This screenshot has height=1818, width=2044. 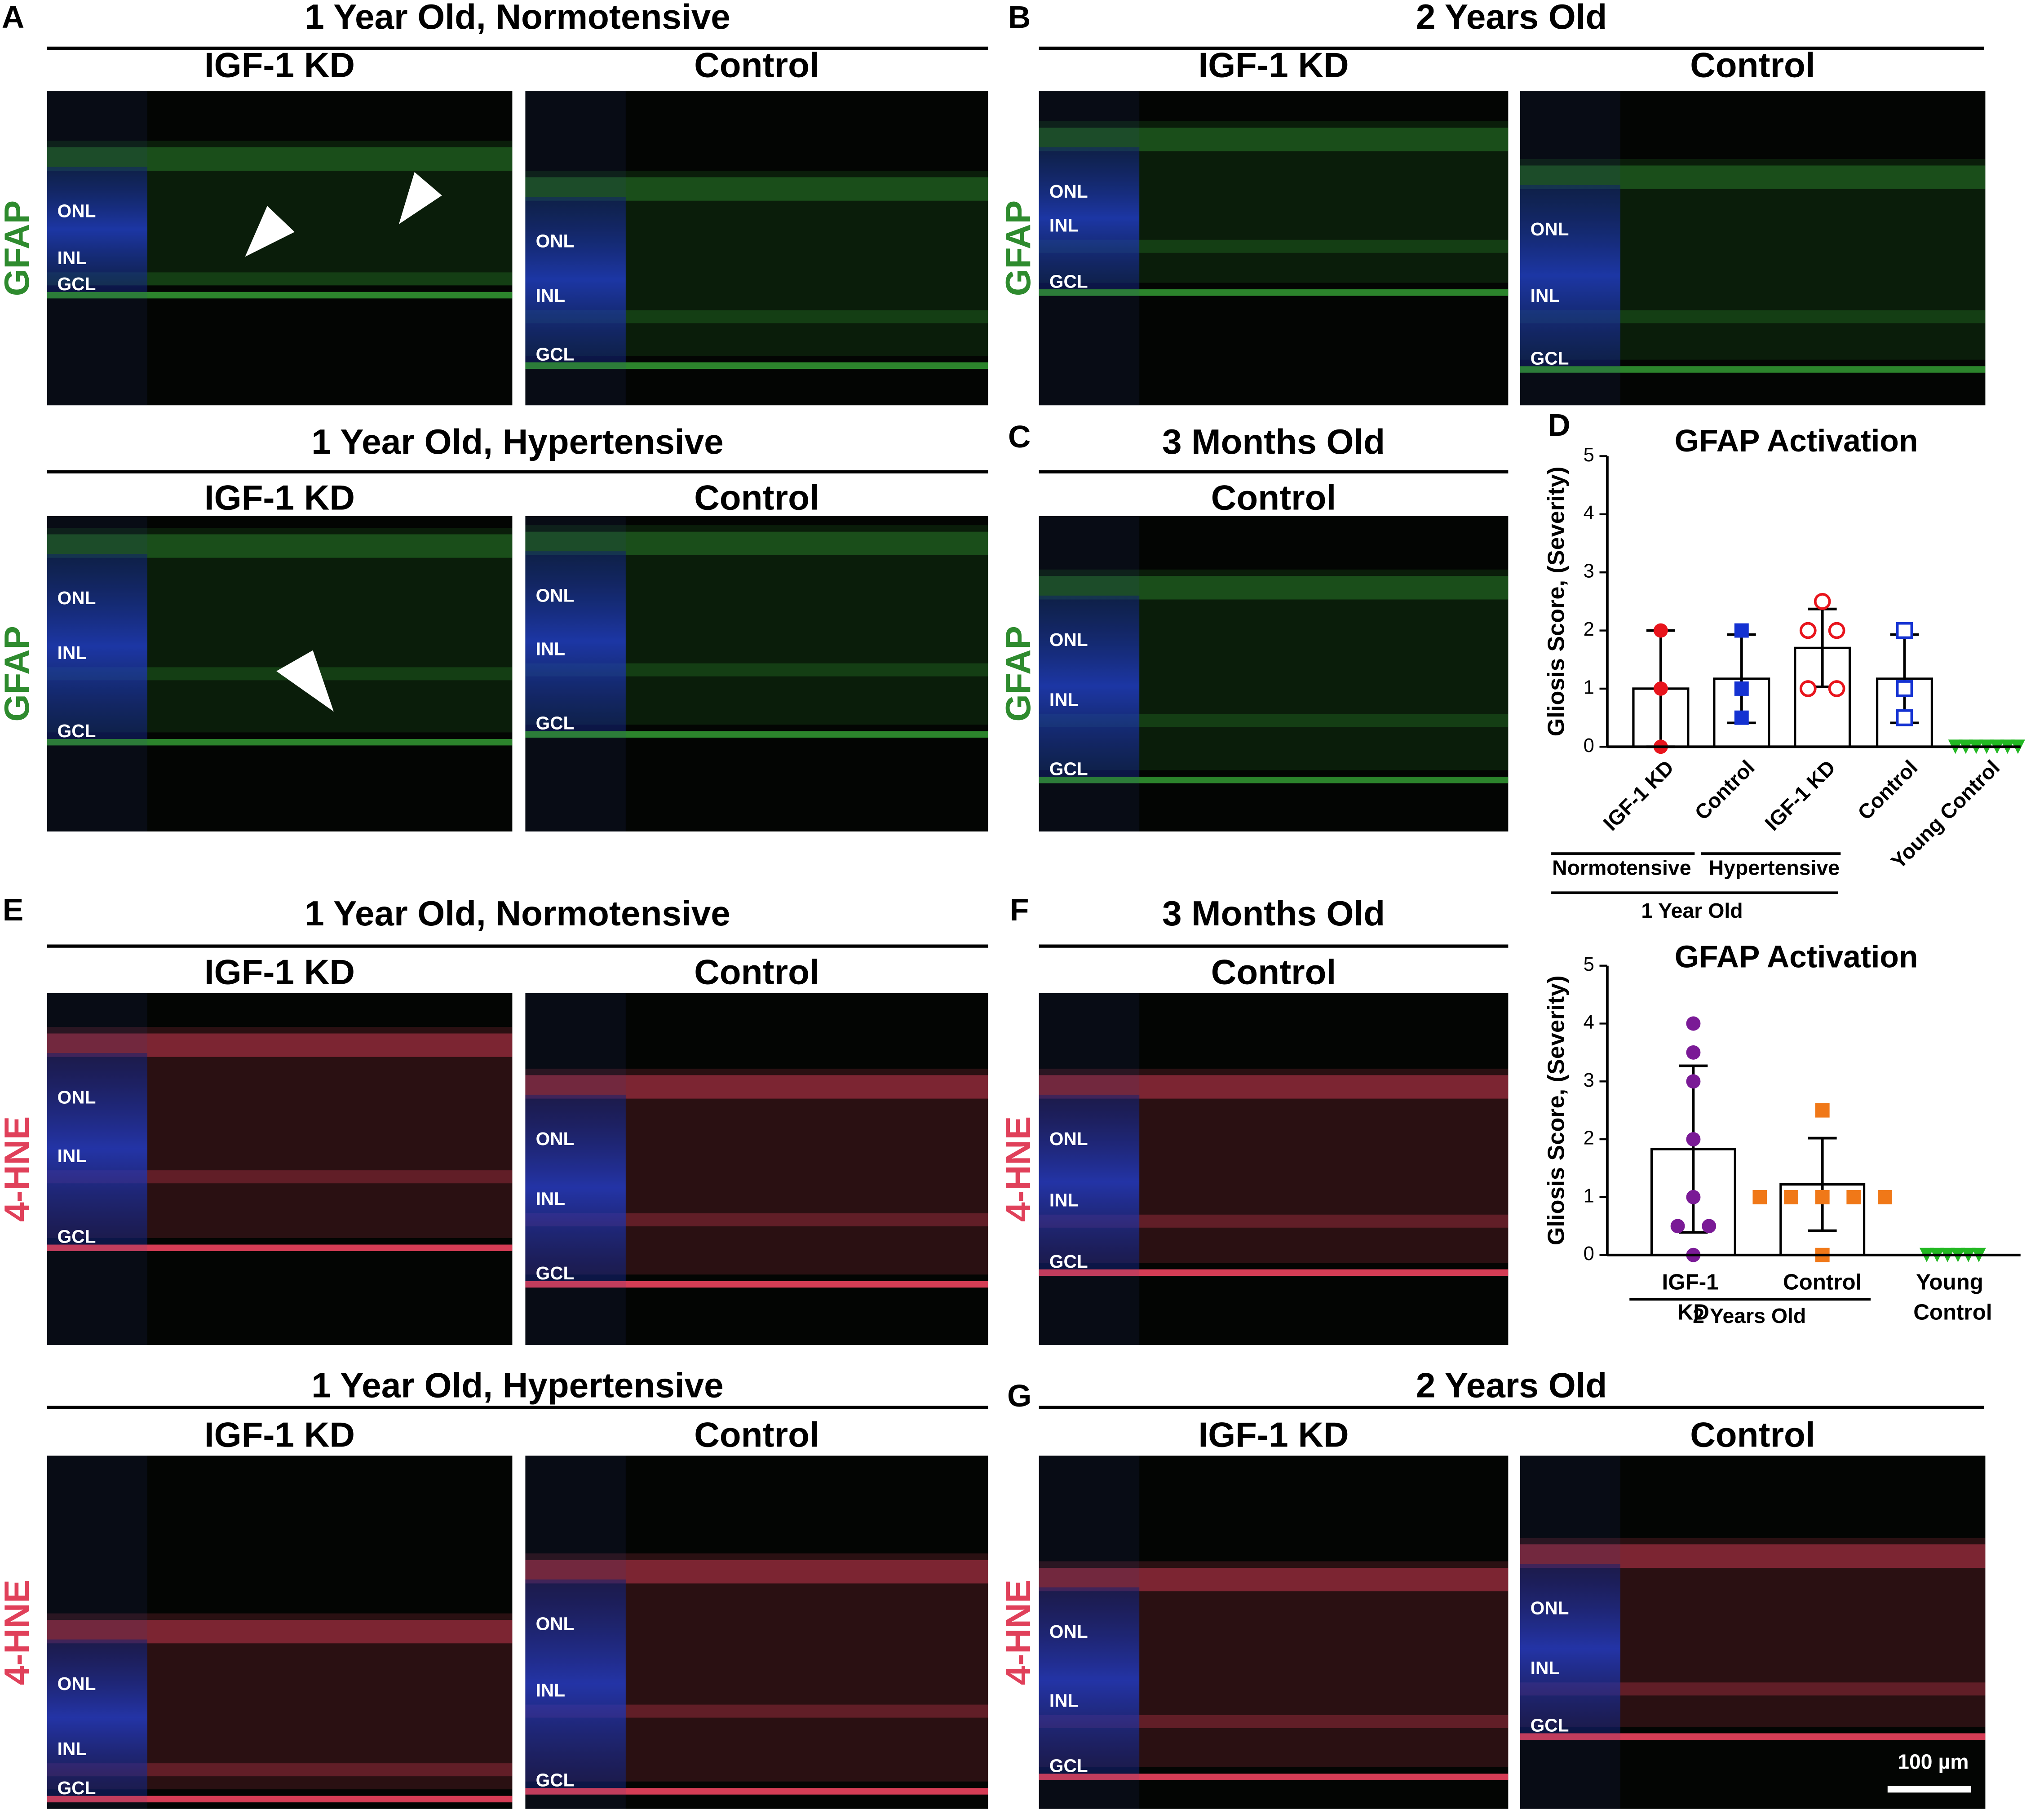 What do you see at coordinates (1952, 1282) in the screenshot?
I see `label-line: Young` at bounding box center [1952, 1282].